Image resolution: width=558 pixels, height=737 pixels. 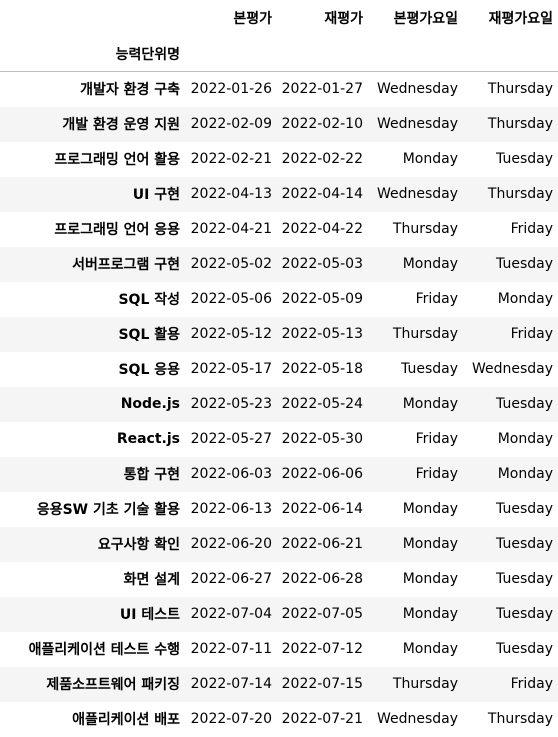 What do you see at coordinates (252, 19) in the screenshot?
I see `column-header: 본평가` at bounding box center [252, 19].